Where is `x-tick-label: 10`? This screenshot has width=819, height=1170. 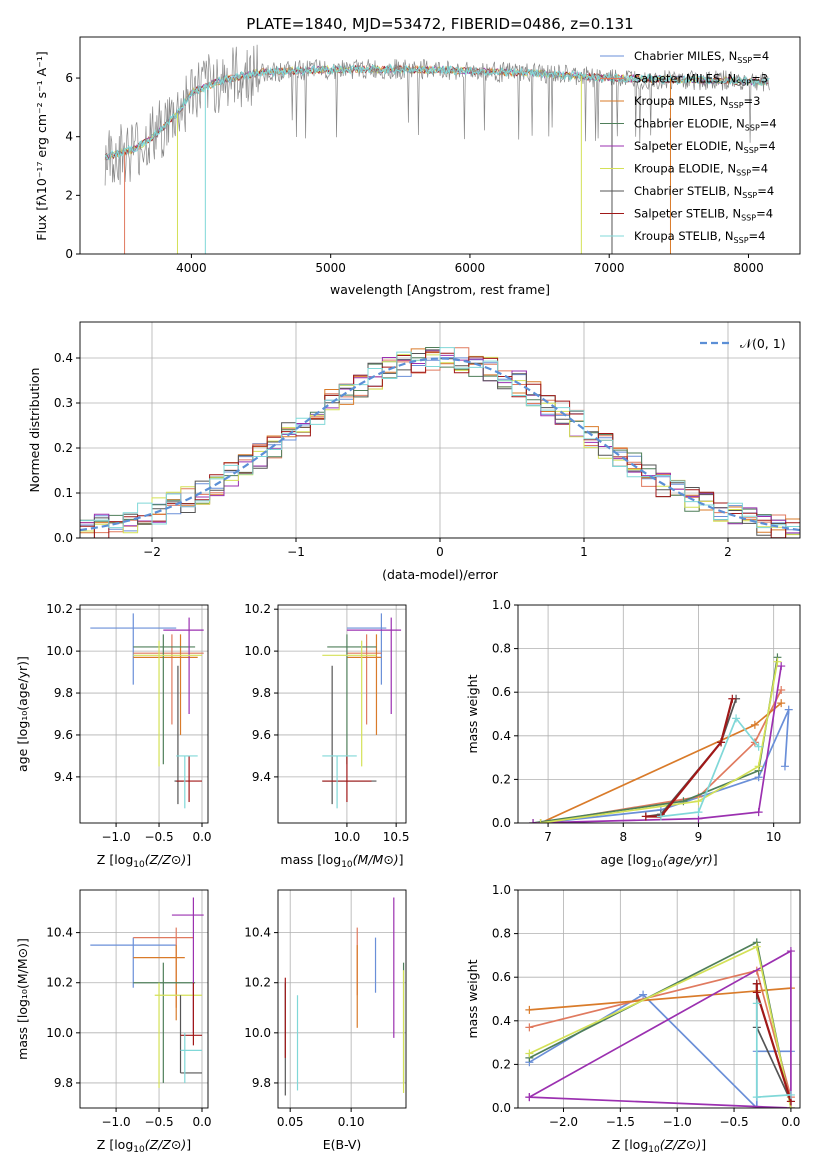
x-tick-label: 10 is located at coordinates (773, 837).